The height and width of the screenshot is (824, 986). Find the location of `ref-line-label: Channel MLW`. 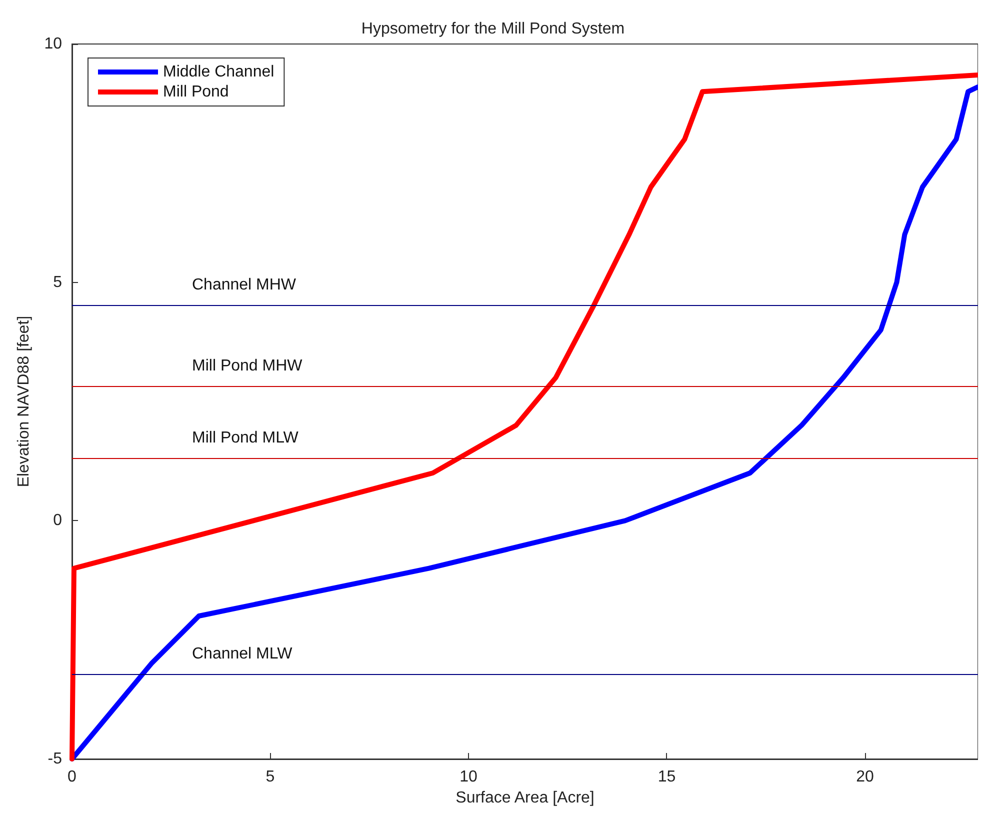

ref-line-label: Channel MLW is located at coordinates (243, 654).